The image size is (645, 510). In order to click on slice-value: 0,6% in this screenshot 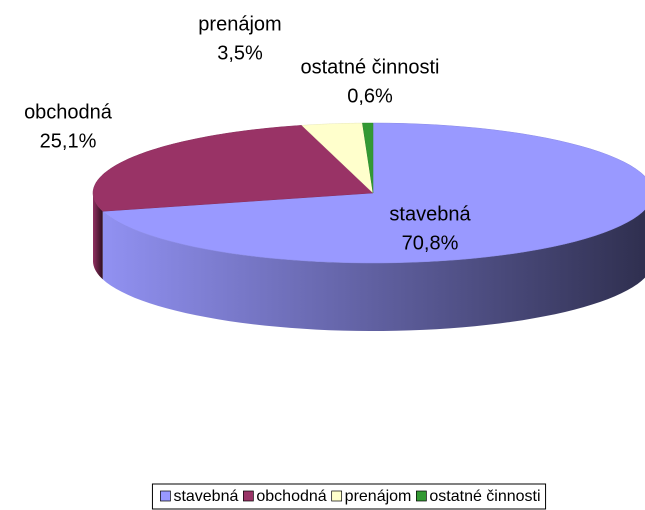, I will do `click(370, 96)`.